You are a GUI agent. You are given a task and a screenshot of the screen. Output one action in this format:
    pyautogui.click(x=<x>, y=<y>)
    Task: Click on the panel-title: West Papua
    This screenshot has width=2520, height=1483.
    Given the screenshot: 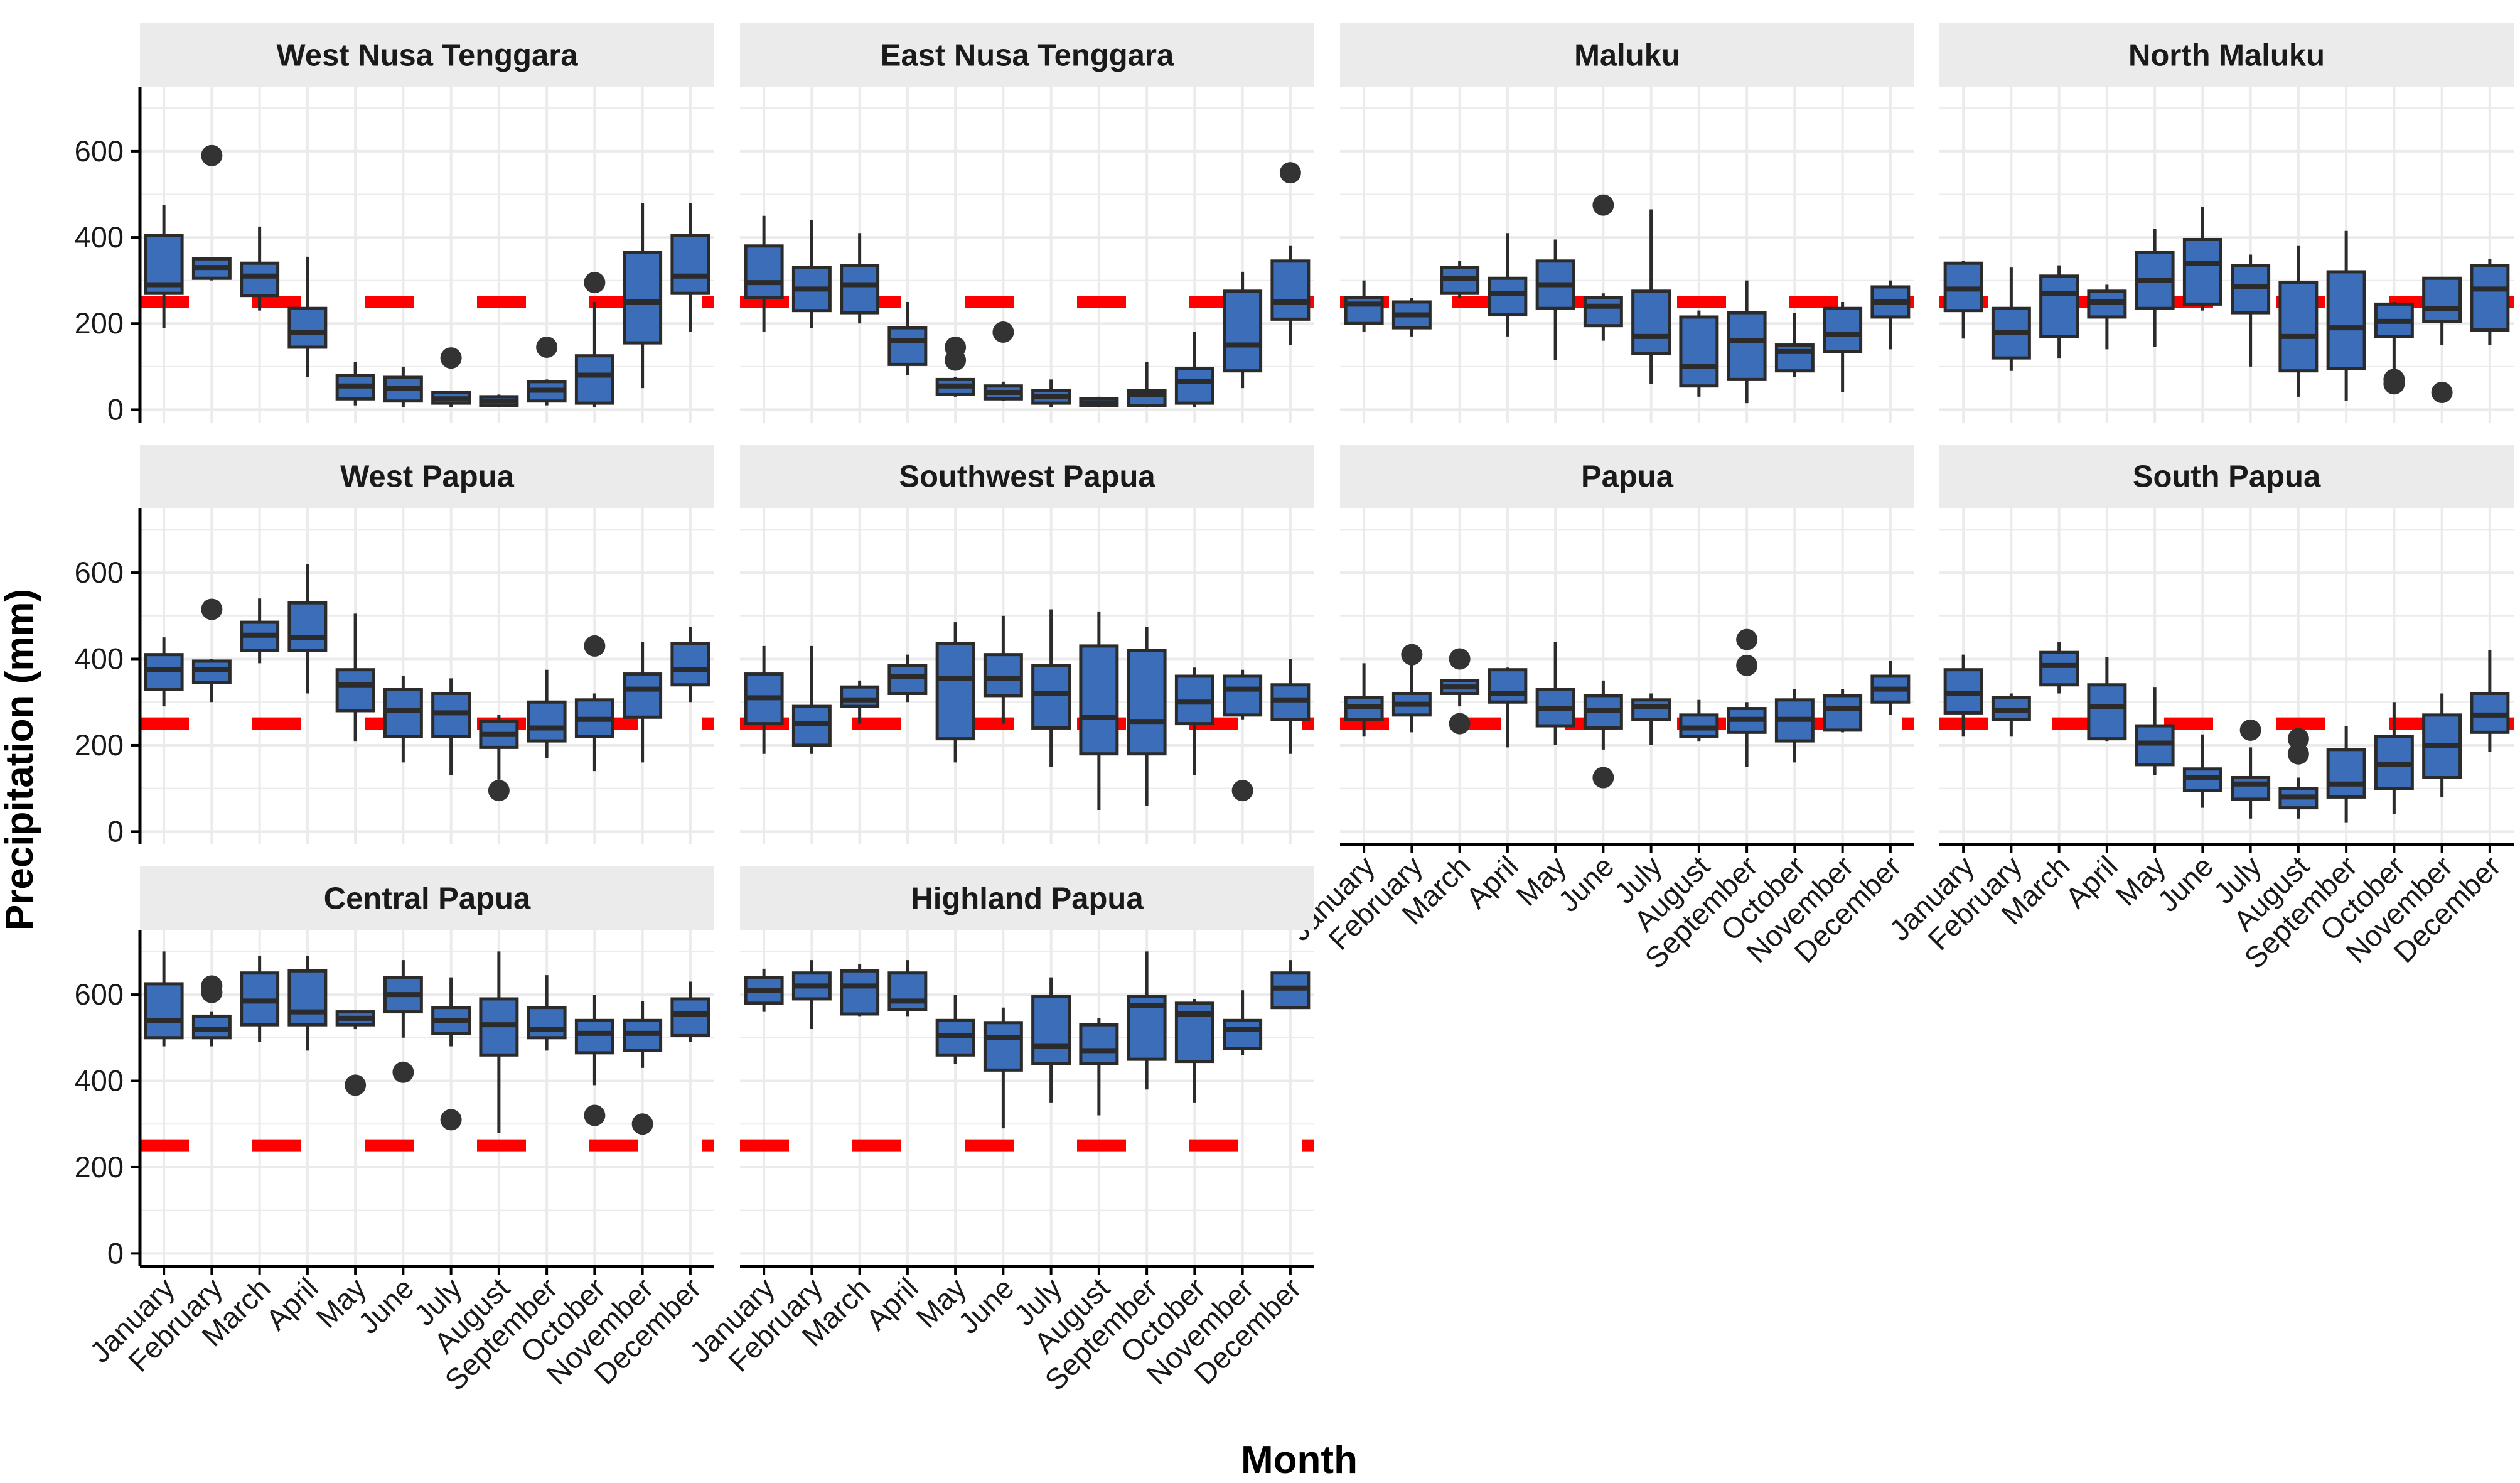 What is the action you would take?
    pyautogui.click(x=427, y=477)
    